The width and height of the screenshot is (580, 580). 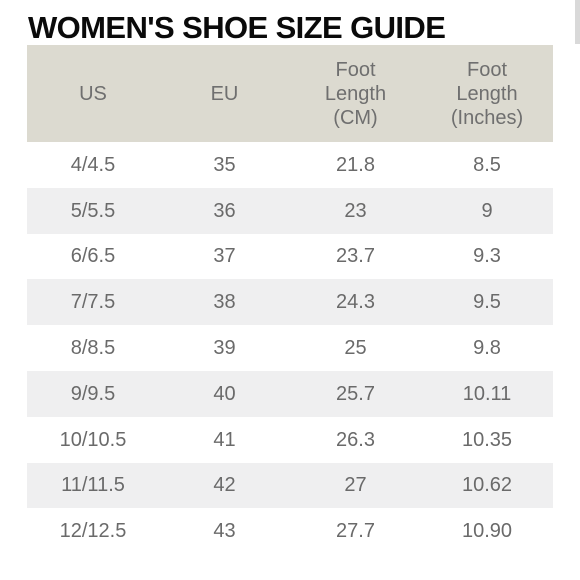 What do you see at coordinates (290, 257) in the screenshot?
I see `table-row: 6/6.5 37 23.7 9.3` at bounding box center [290, 257].